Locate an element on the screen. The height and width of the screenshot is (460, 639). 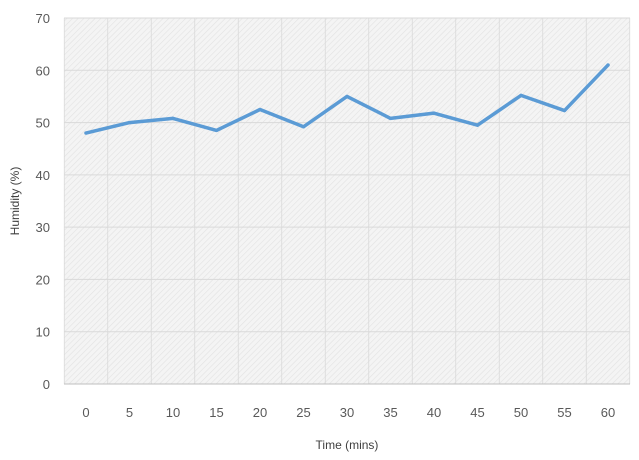
y-tick-label: 30 is located at coordinates (43, 227).